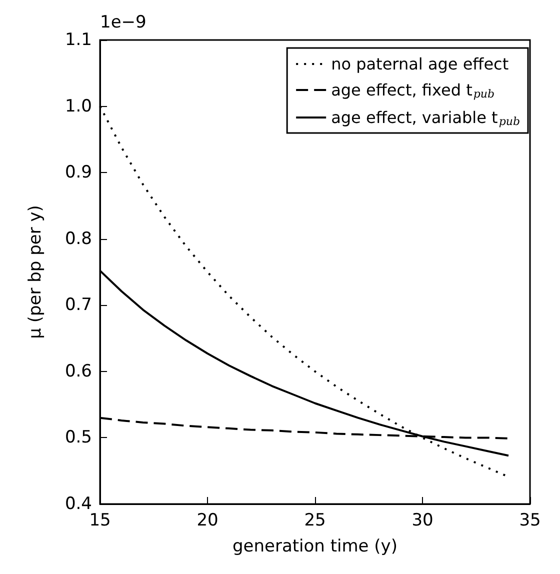 The image size is (560, 574). I want to click on x-tick-label: 20, so click(207, 520).